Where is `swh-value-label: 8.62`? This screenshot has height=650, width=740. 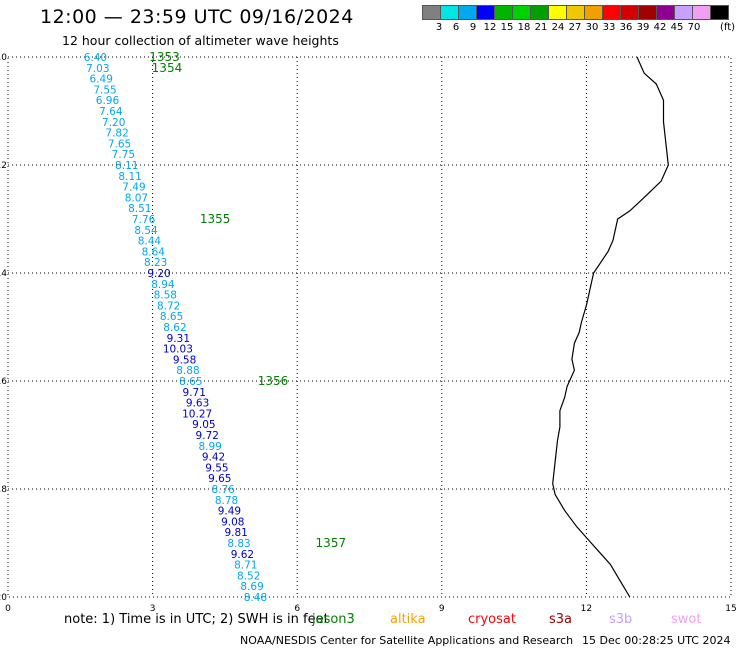 swh-value-label: 8.62 is located at coordinates (174, 328).